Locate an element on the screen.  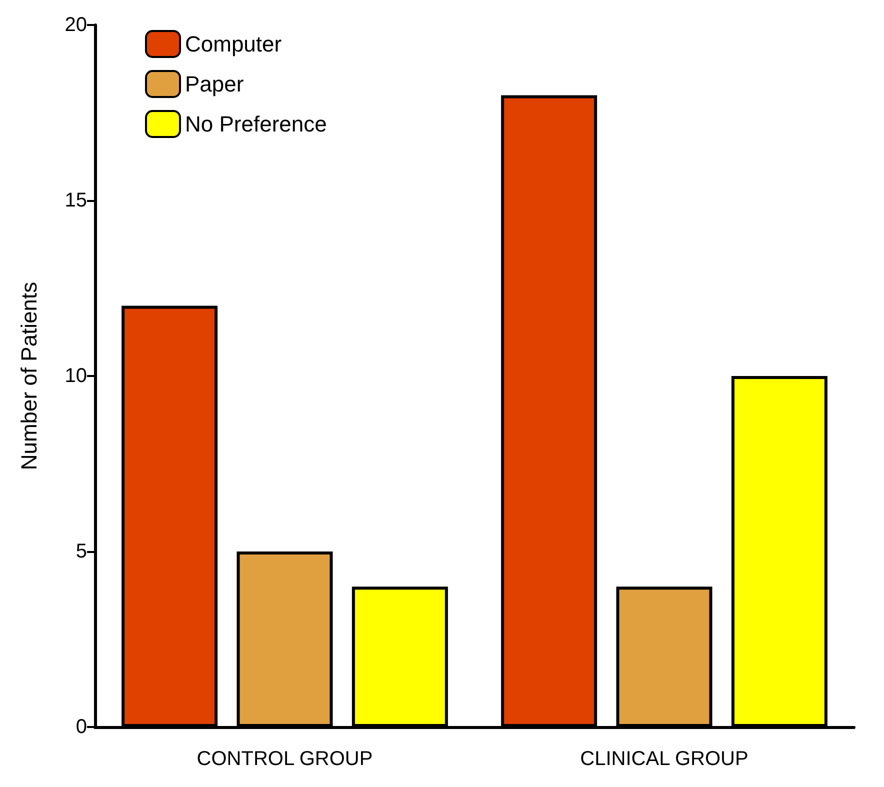
y-tick-label: 10 is located at coordinates (75, 376).